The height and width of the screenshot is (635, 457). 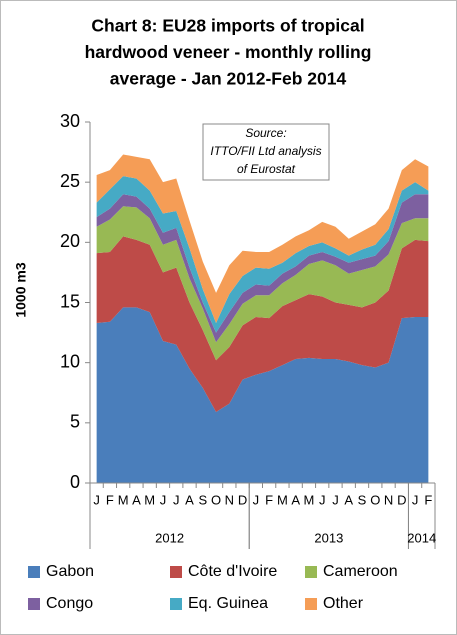 What do you see at coordinates (266, 169) in the screenshot?
I see `annotation: of Eurostat` at bounding box center [266, 169].